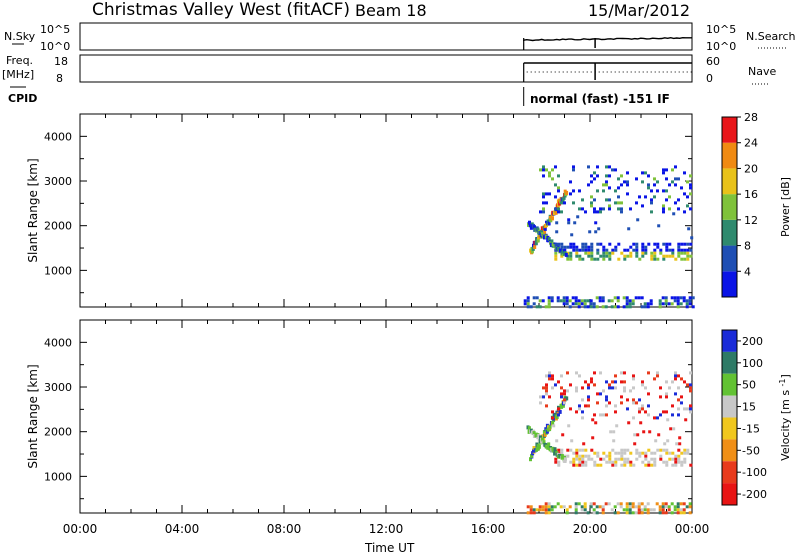 The height and width of the screenshot is (554, 800). Describe the element at coordinates (61, 61) in the screenshot. I see `freq-tick-top: 18` at that location.